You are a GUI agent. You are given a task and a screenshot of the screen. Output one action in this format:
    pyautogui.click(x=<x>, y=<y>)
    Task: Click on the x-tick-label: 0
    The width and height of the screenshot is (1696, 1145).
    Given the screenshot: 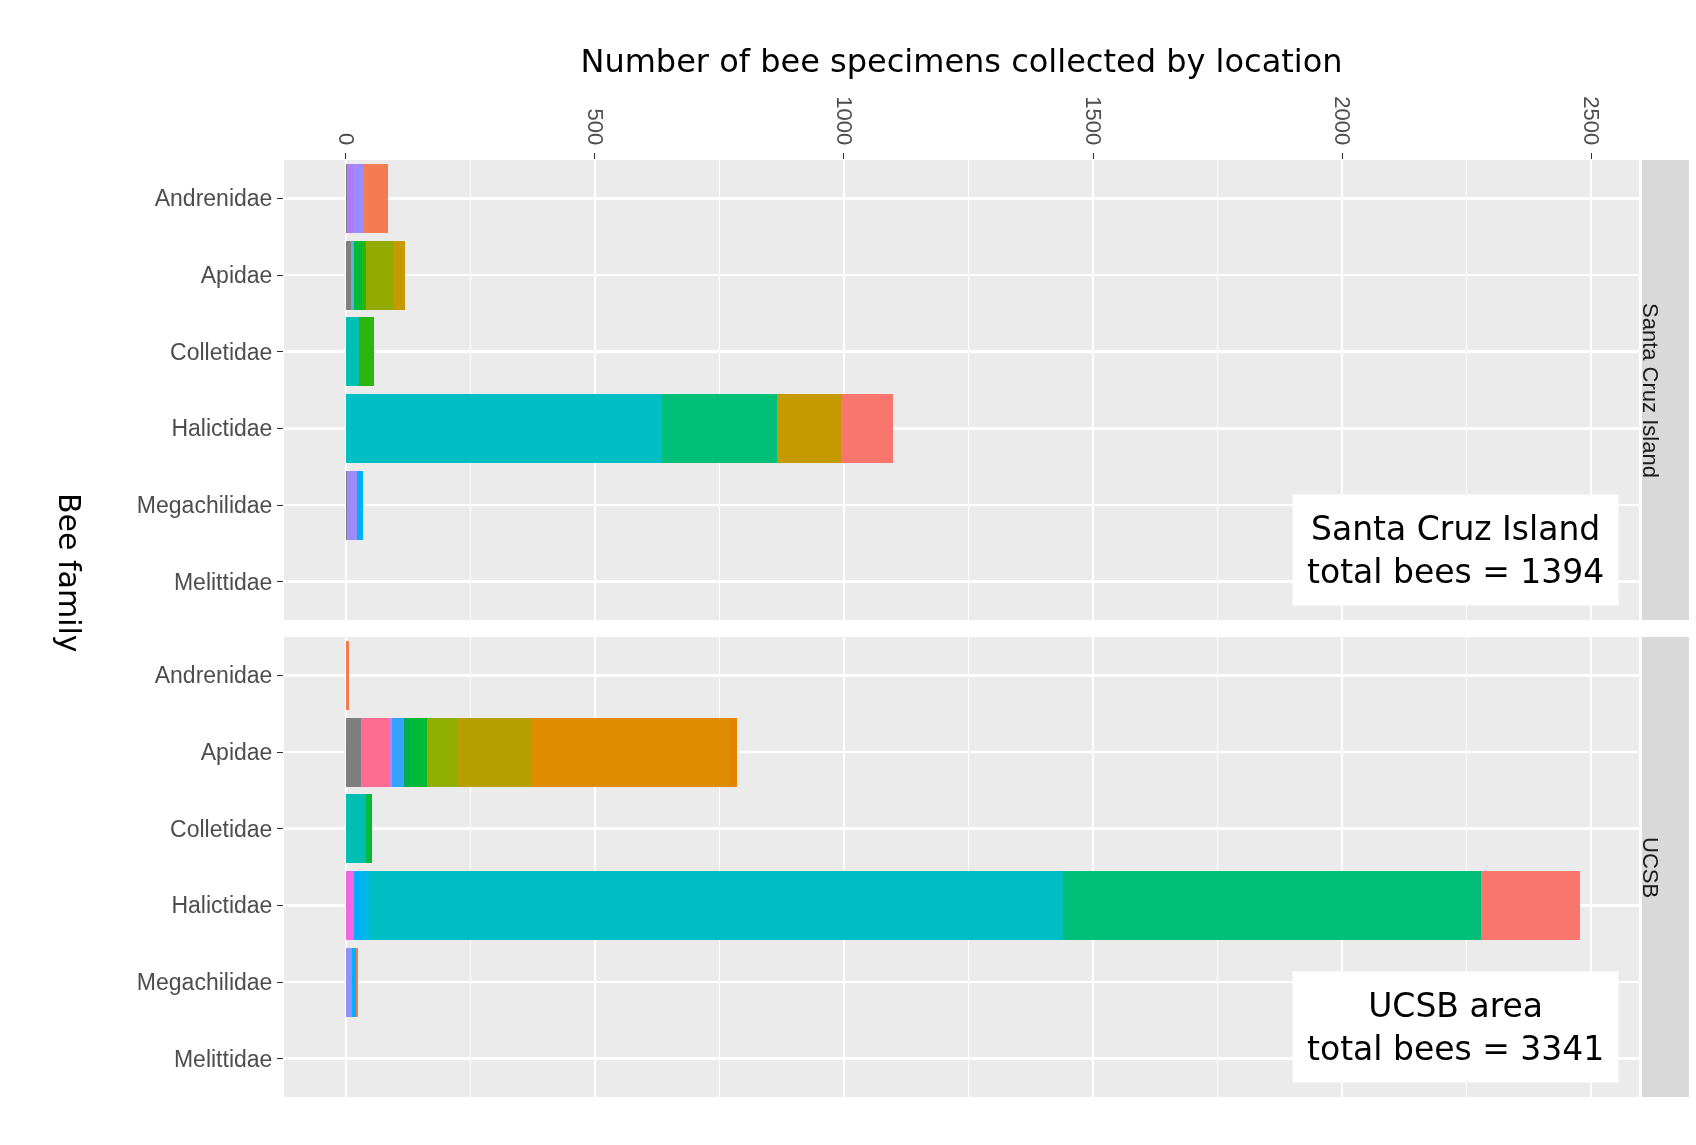 What is the action you would take?
    pyautogui.click(x=346, y=139)
    